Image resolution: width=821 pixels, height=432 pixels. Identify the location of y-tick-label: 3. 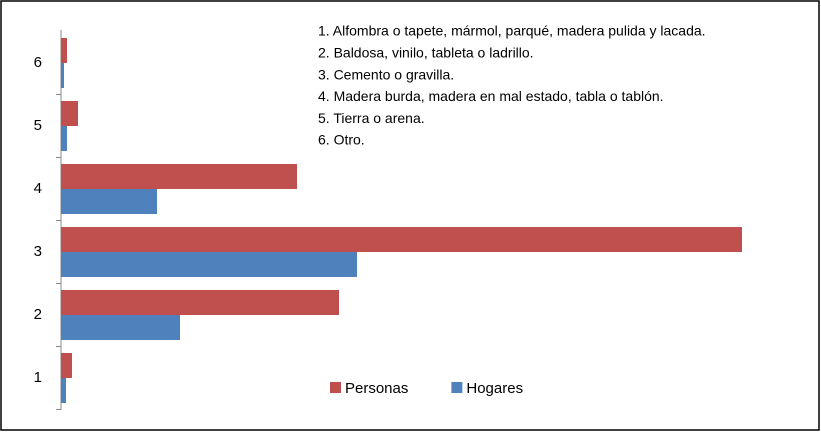
(38, 251).